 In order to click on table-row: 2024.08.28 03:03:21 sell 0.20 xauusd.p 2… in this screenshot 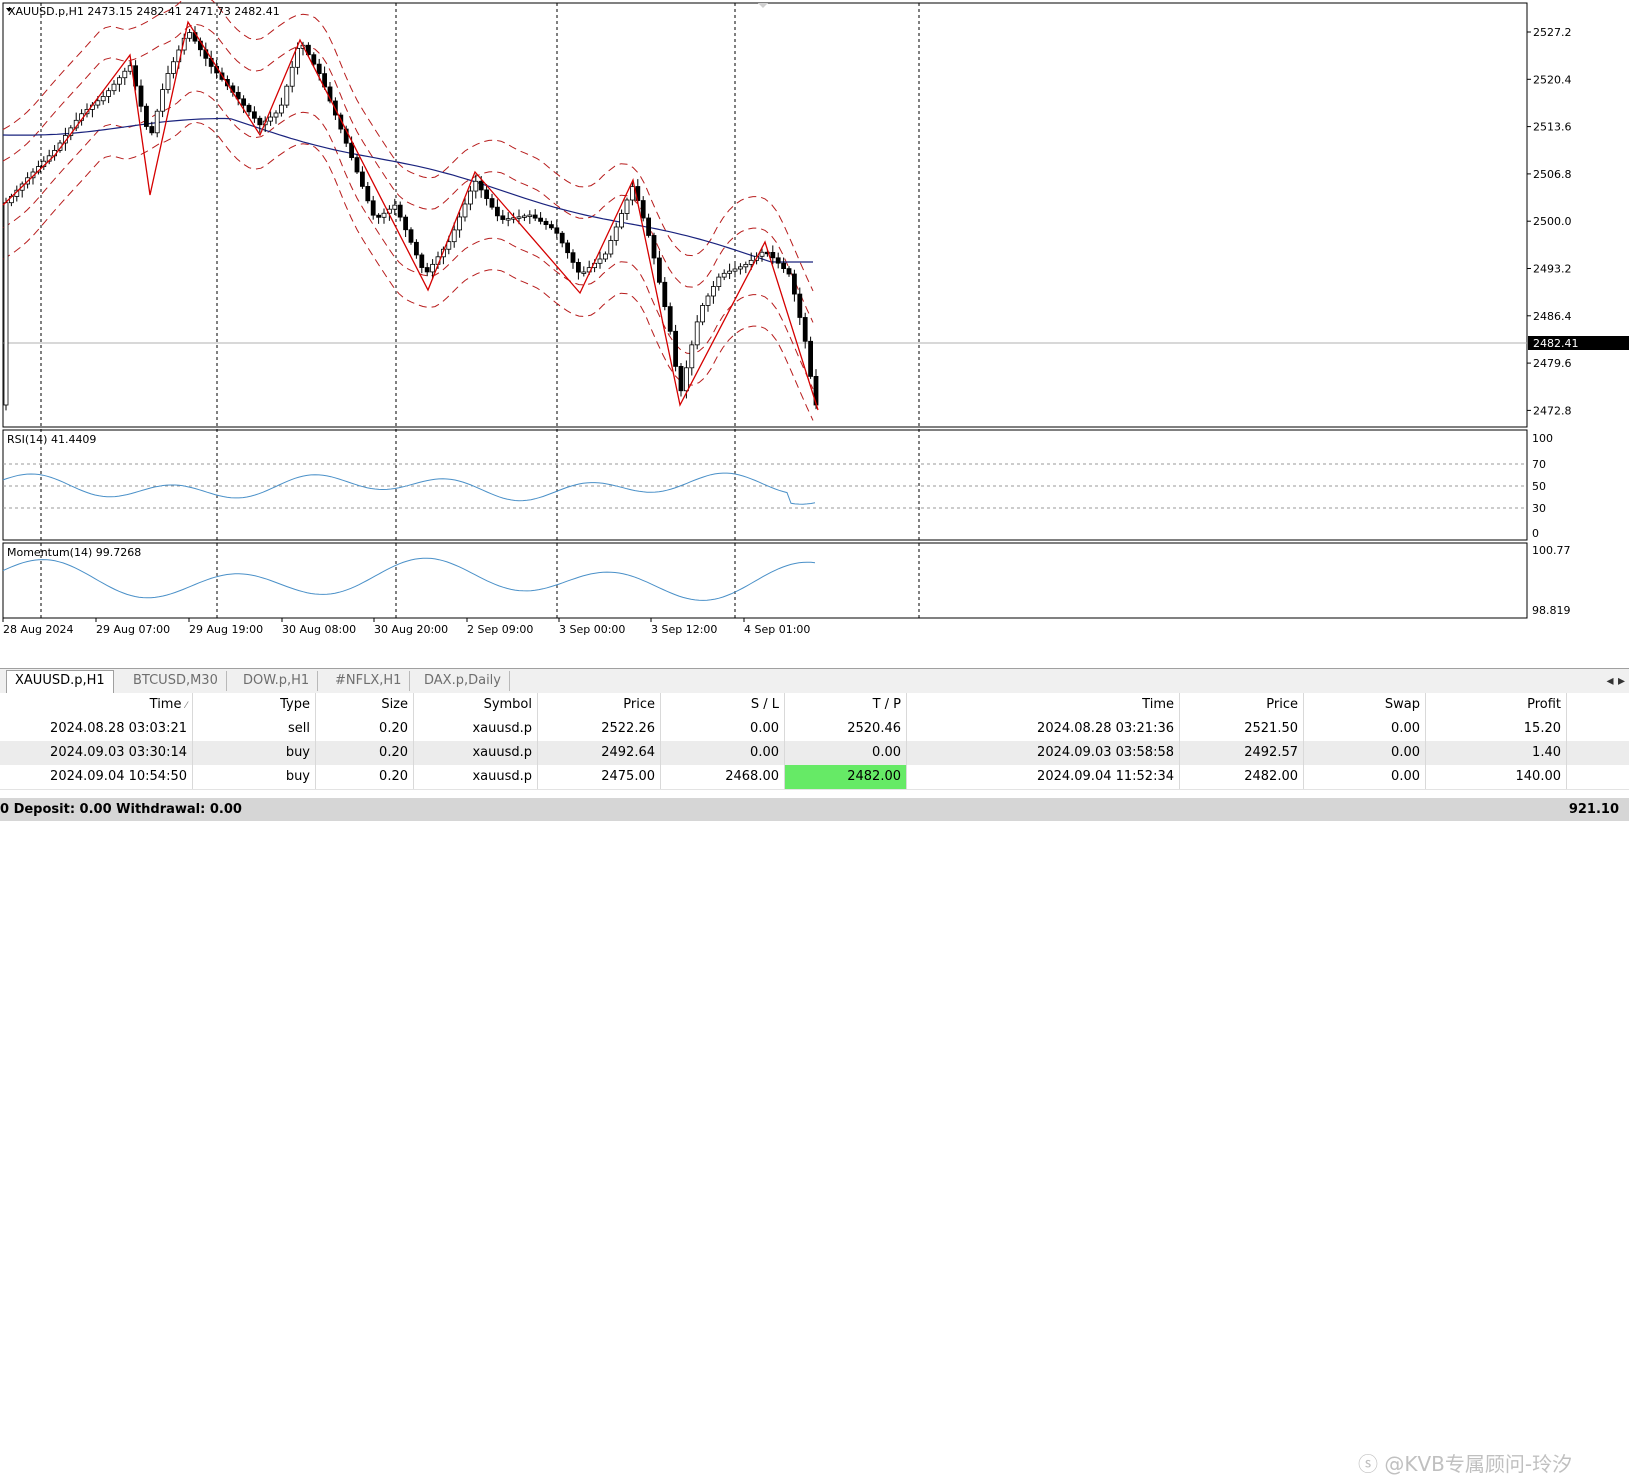, I will do `click(814, 729)`.